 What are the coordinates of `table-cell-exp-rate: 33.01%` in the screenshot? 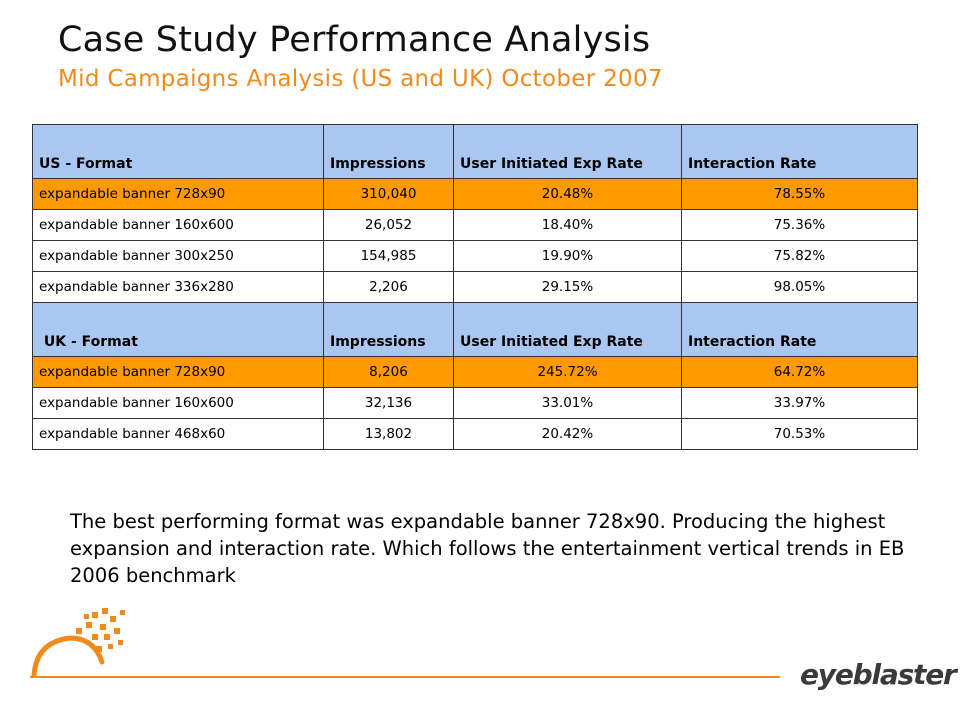 It's located at (567, 403).